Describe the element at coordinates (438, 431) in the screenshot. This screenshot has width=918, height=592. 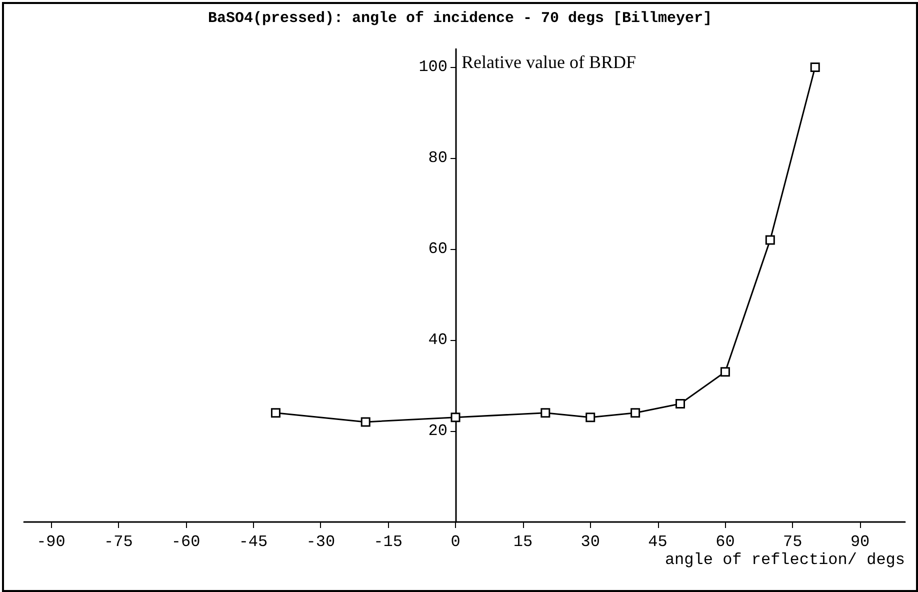
I see `y-tick-label: 20` at that location.